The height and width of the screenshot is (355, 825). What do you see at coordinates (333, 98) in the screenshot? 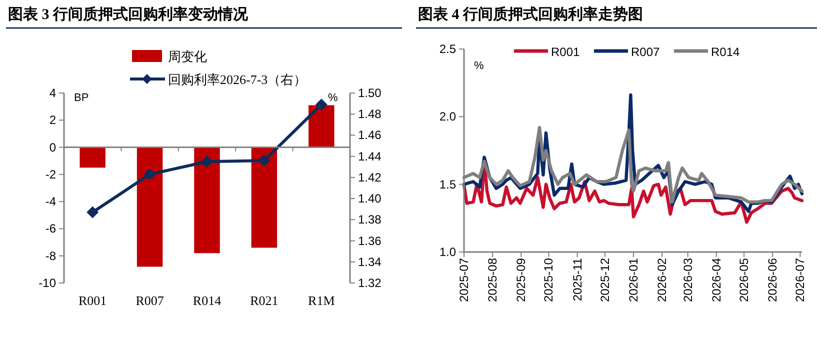
I see `y2-axis-title: %` at bounding box center [333, 98].